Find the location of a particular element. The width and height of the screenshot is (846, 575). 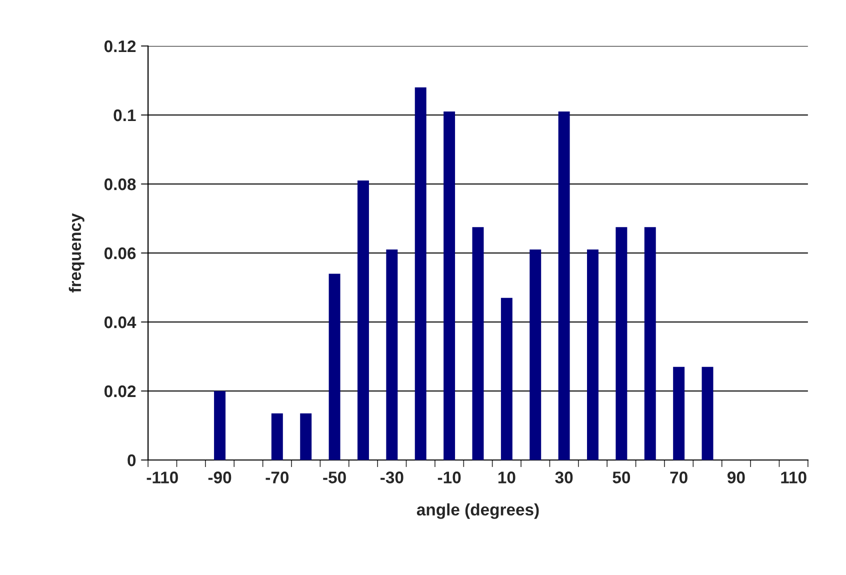

x-axis-title: angle (degrees) is located at coordinates (477, 511).